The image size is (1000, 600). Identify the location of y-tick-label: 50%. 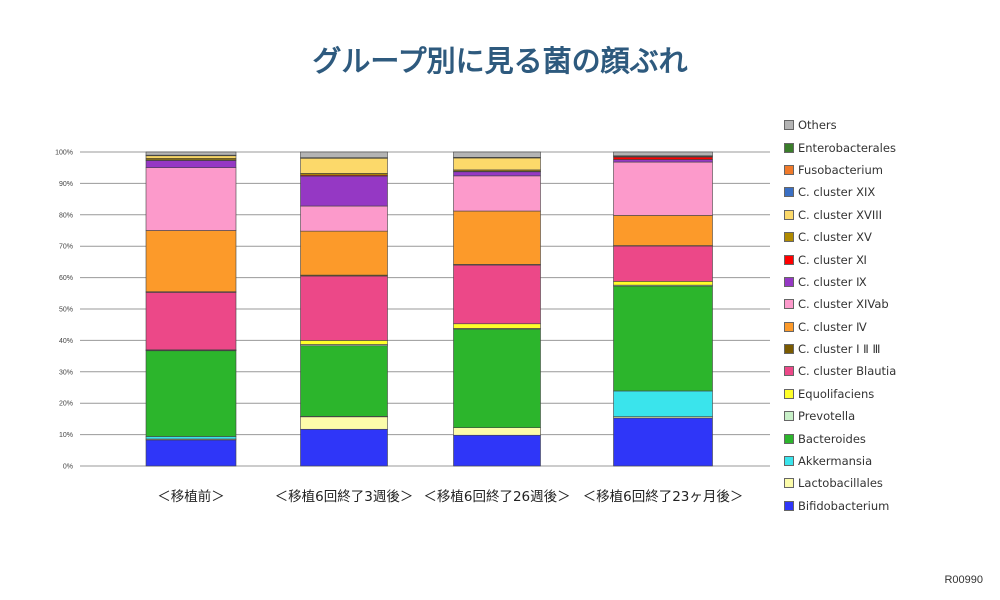
(66, 310).